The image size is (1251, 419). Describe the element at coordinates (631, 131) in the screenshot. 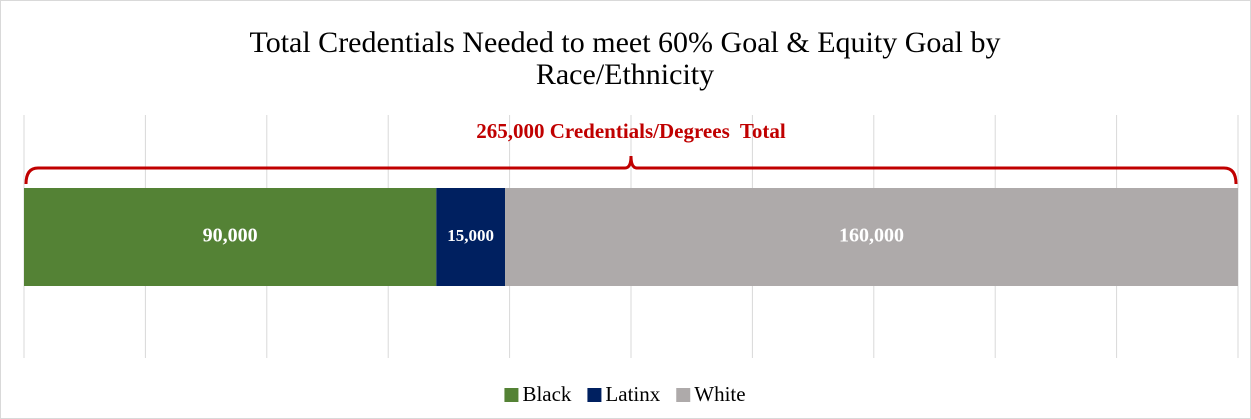

I see `annotation: 265,000 Credentials/Degrees Total` at that location.